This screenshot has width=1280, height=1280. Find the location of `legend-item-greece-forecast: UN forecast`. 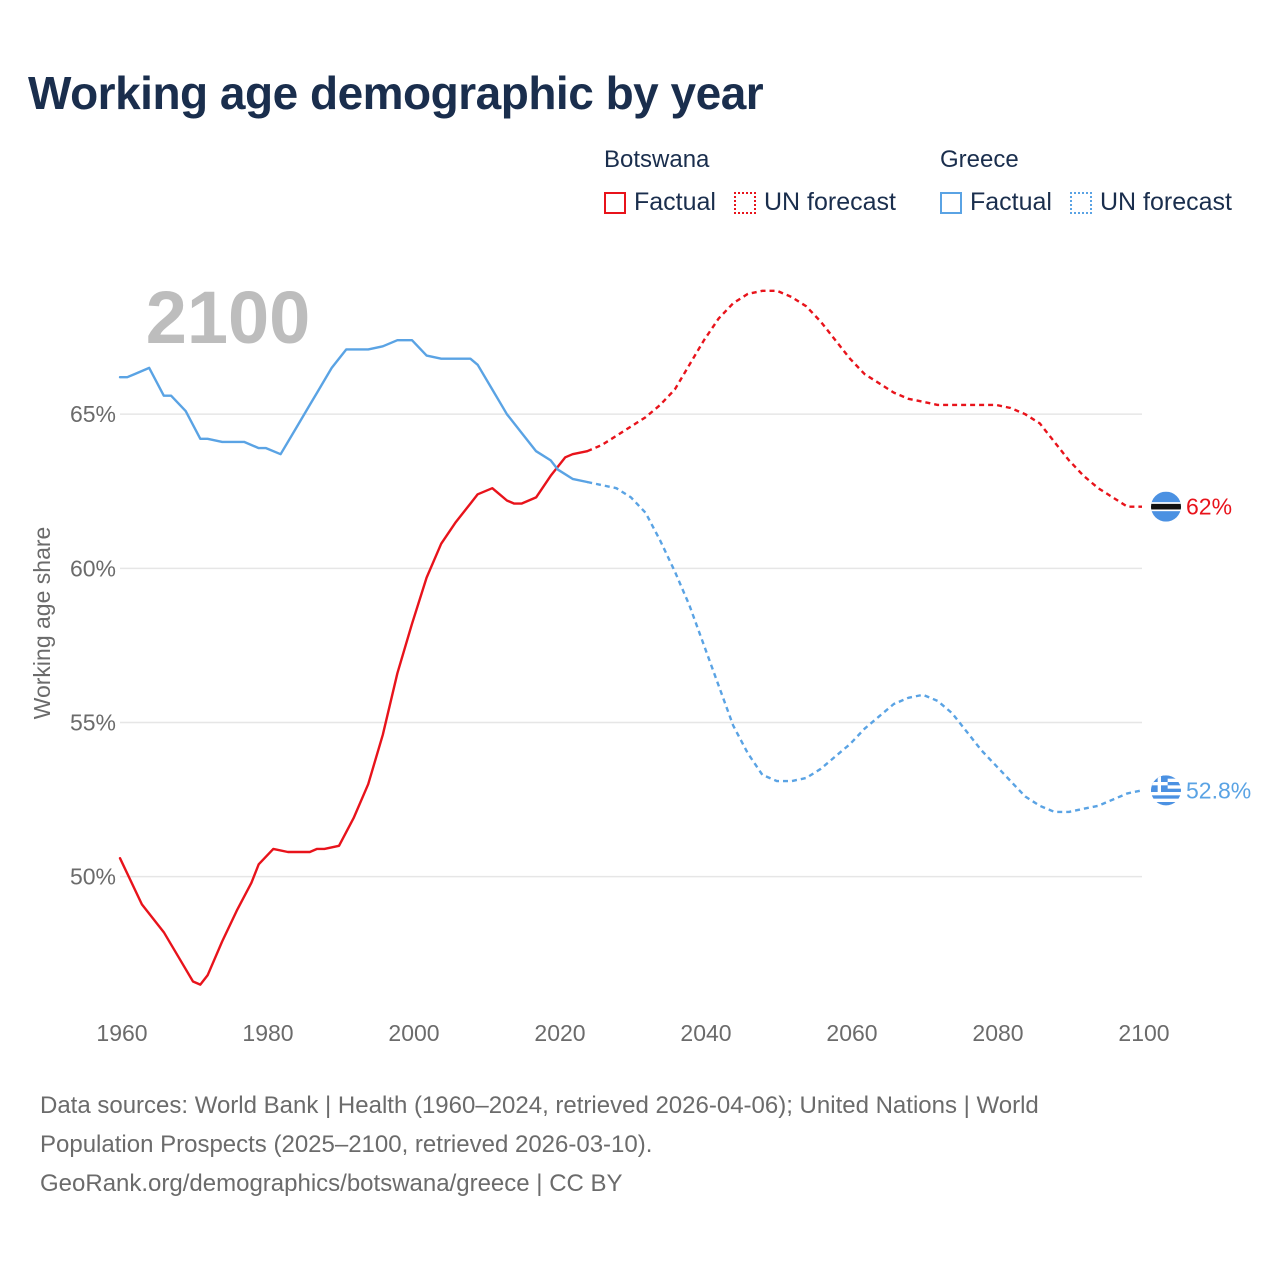

legend-item-greece-forecast: UN forecast is located at coordinates (1150, 202).